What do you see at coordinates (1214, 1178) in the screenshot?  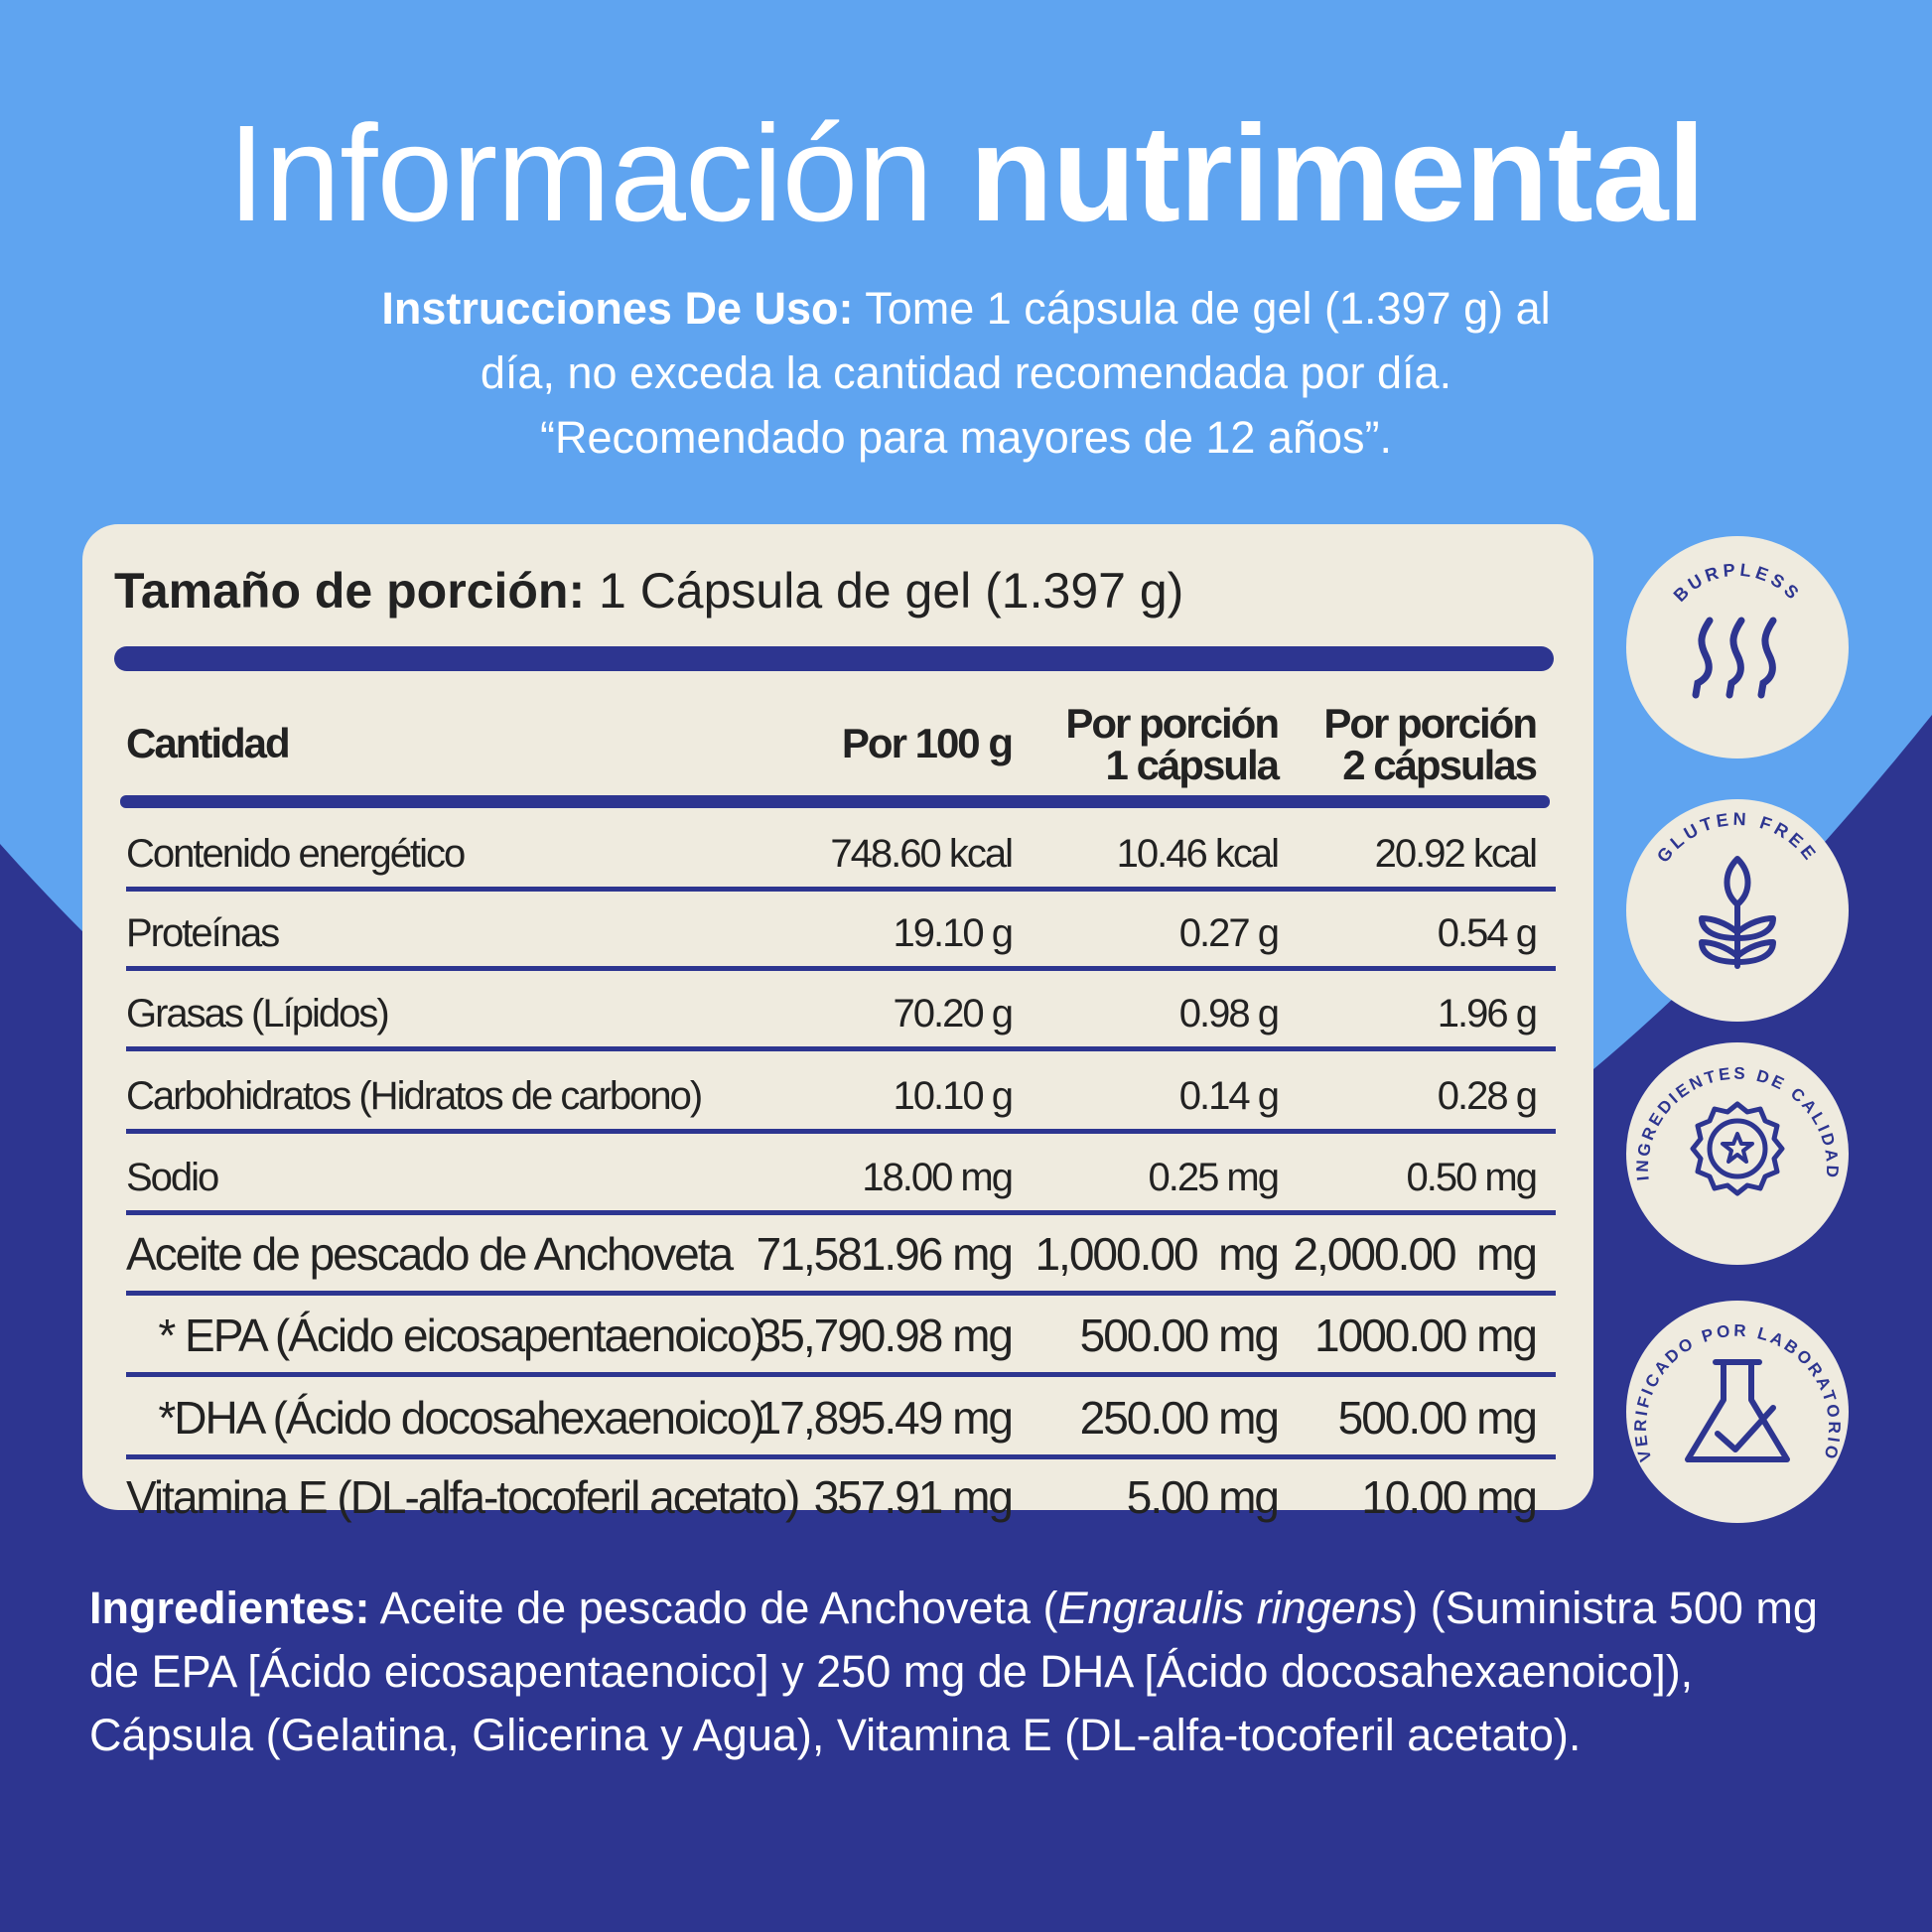 I see `row-per-serving-1: 0.25 mg` at bounding box center [1214, 1178].